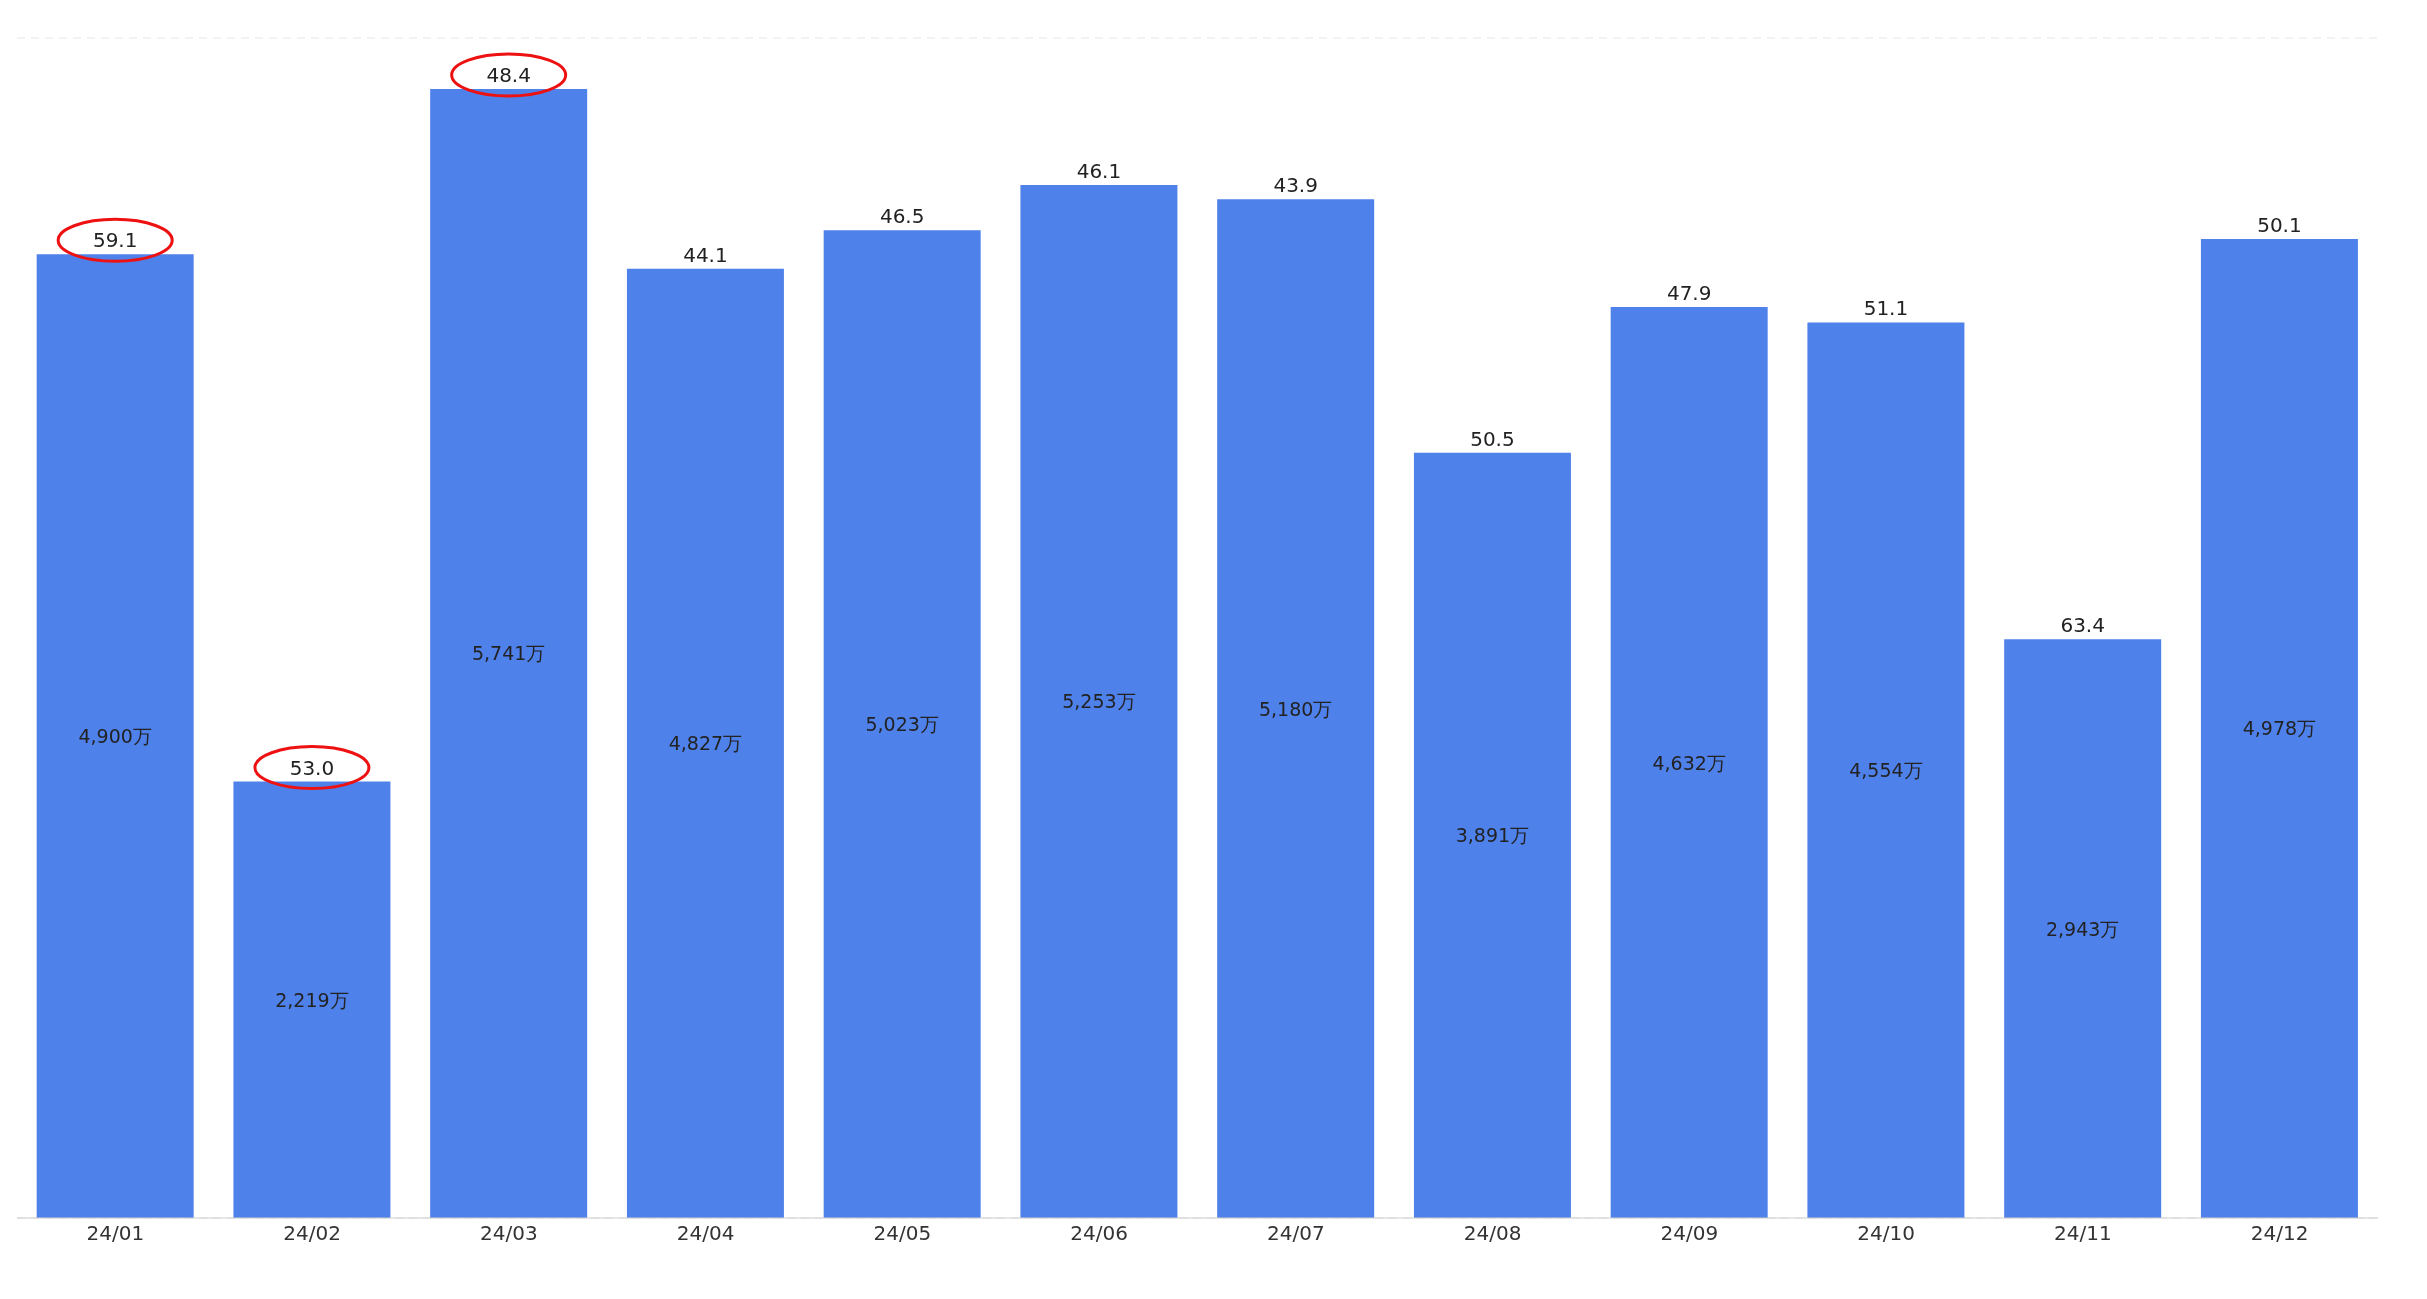 Image resolution: width=2427 pixels, height=1299 pixels. Describe the element at coordinates (2279, 1233) in the screenshot. I see `x-tick-label: 24/12` at that location.